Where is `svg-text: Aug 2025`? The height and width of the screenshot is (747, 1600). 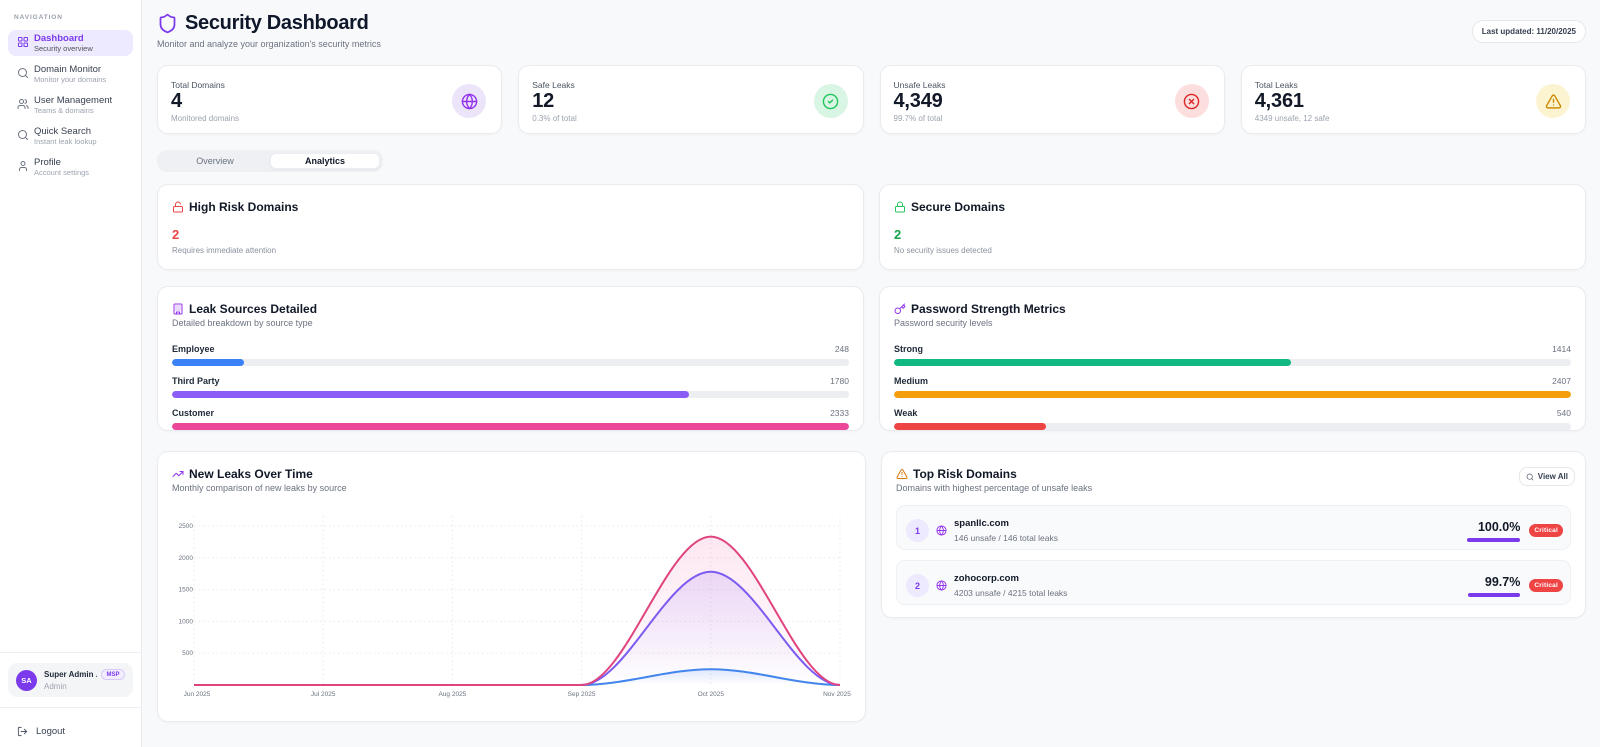 svg-text: Aug 2025 is located at coordinates (452, 694).